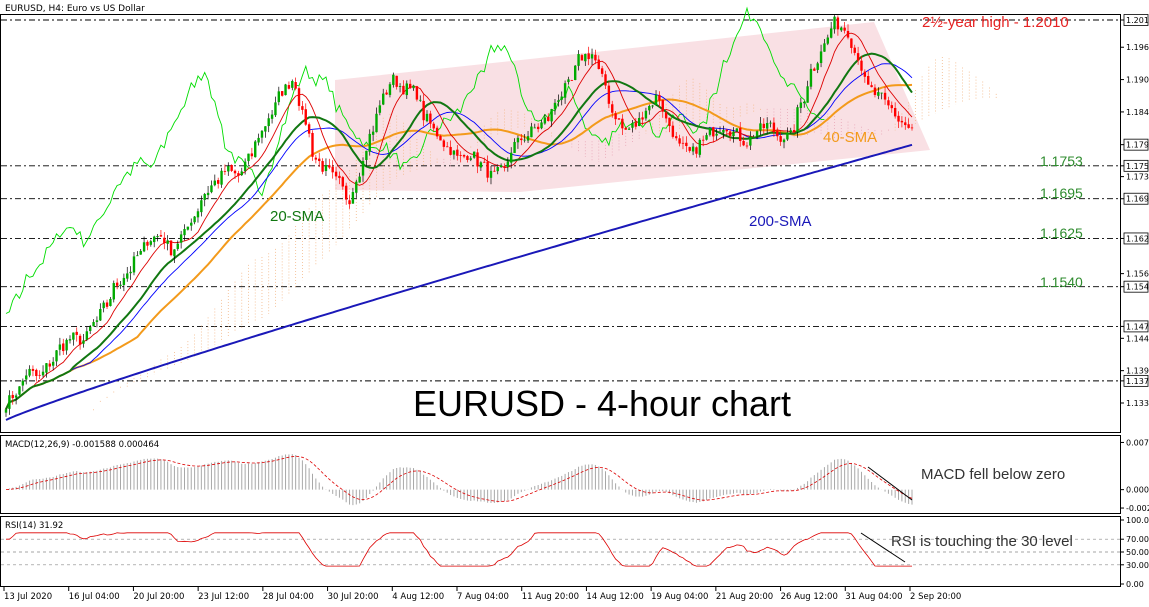 The width and height of the screenshot is (1149, 607). I want to click on macd-tick-label: 0.000000, so click(1137, 490).